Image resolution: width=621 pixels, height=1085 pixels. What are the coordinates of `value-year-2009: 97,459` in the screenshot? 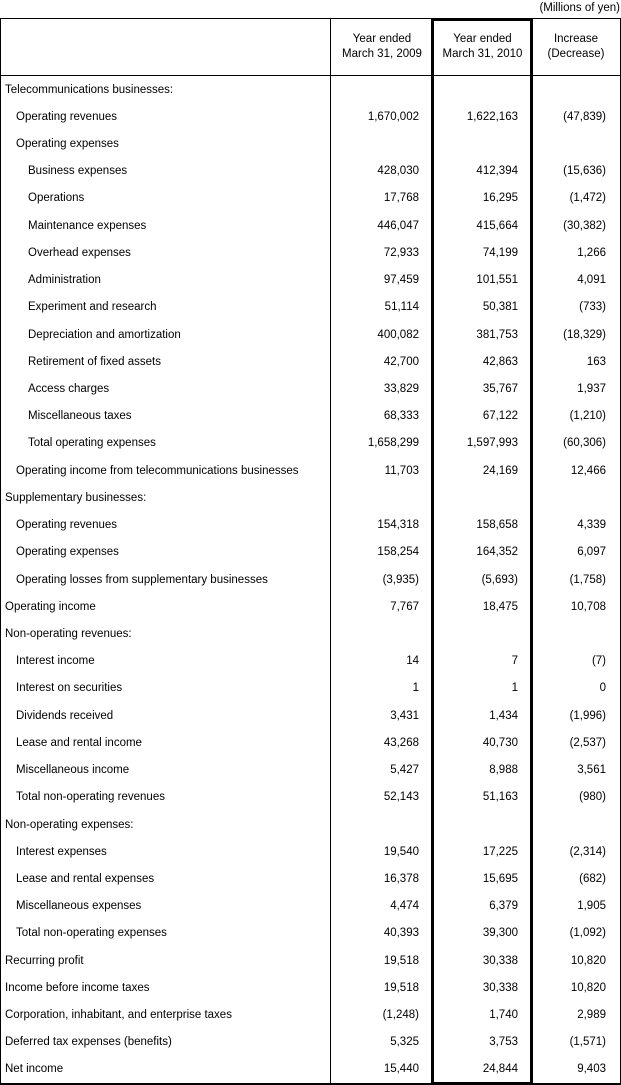 It's located at (401, 280).